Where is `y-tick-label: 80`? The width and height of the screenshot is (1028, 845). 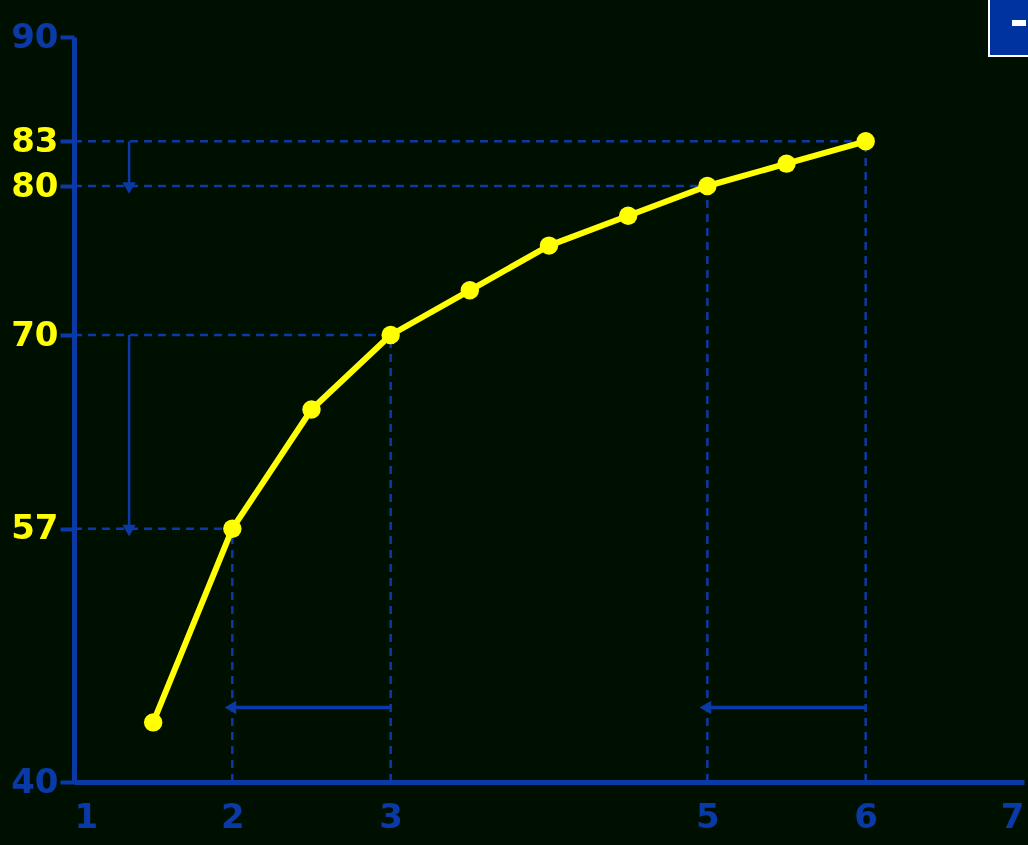
y-tick-label: 80 is located at coordinates (35, 184).